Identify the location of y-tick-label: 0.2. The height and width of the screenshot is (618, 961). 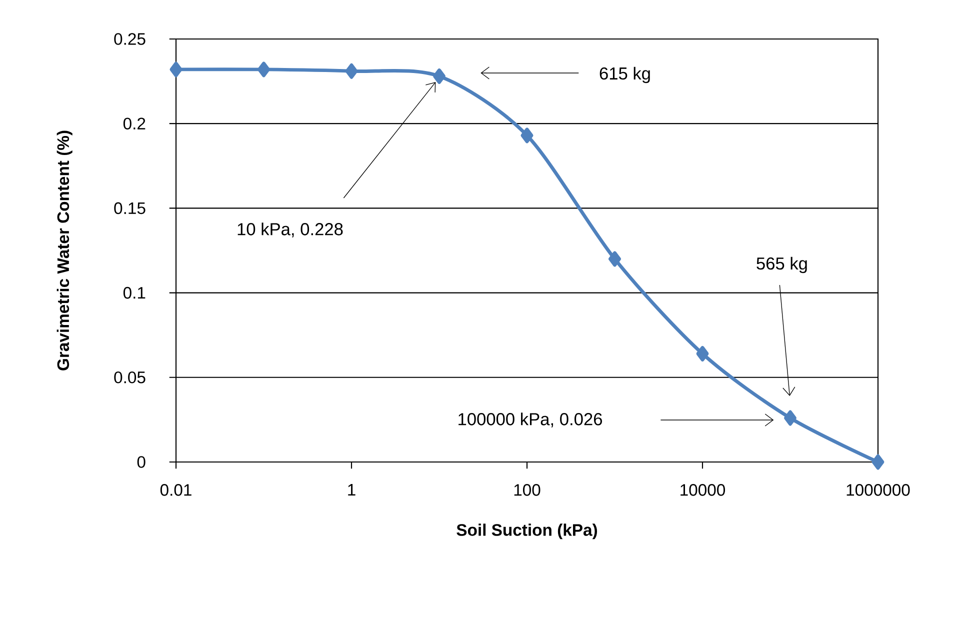
(134, 124).